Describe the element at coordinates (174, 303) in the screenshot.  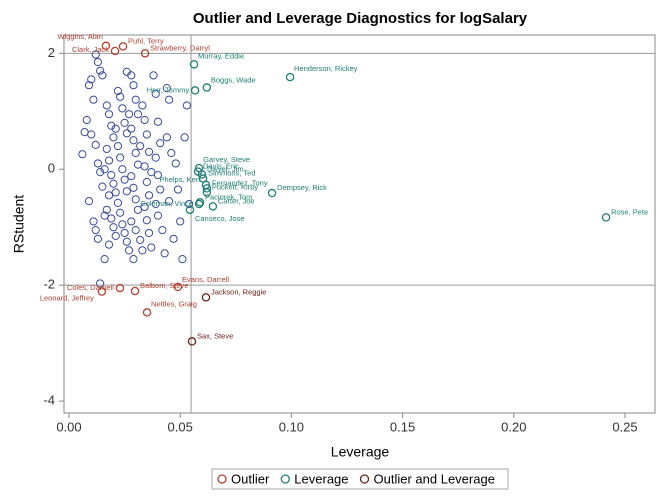
I see `point-label: Nettles, Graig` at that location.